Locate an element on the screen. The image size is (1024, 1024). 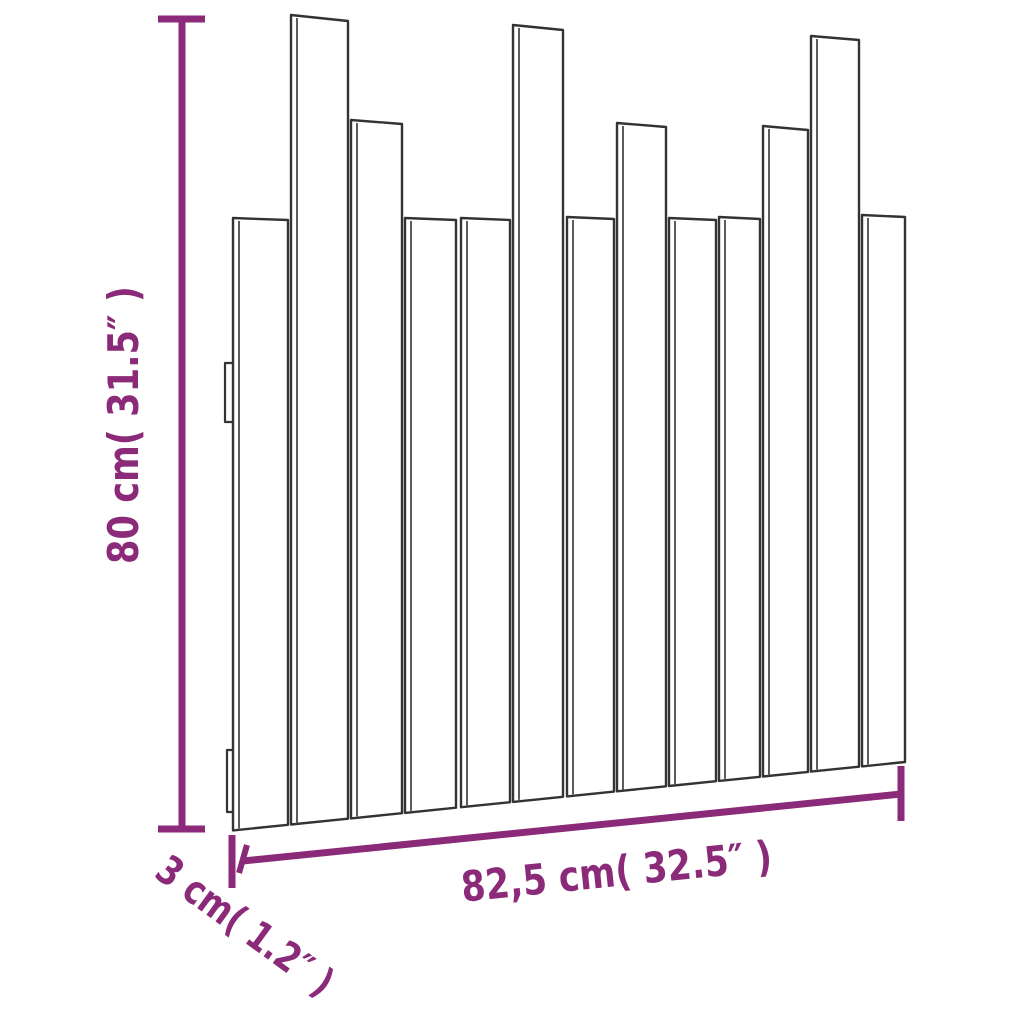
depth-dimension-label: 3 cm( 1.2″ ) is located at coordinates (244, 926).